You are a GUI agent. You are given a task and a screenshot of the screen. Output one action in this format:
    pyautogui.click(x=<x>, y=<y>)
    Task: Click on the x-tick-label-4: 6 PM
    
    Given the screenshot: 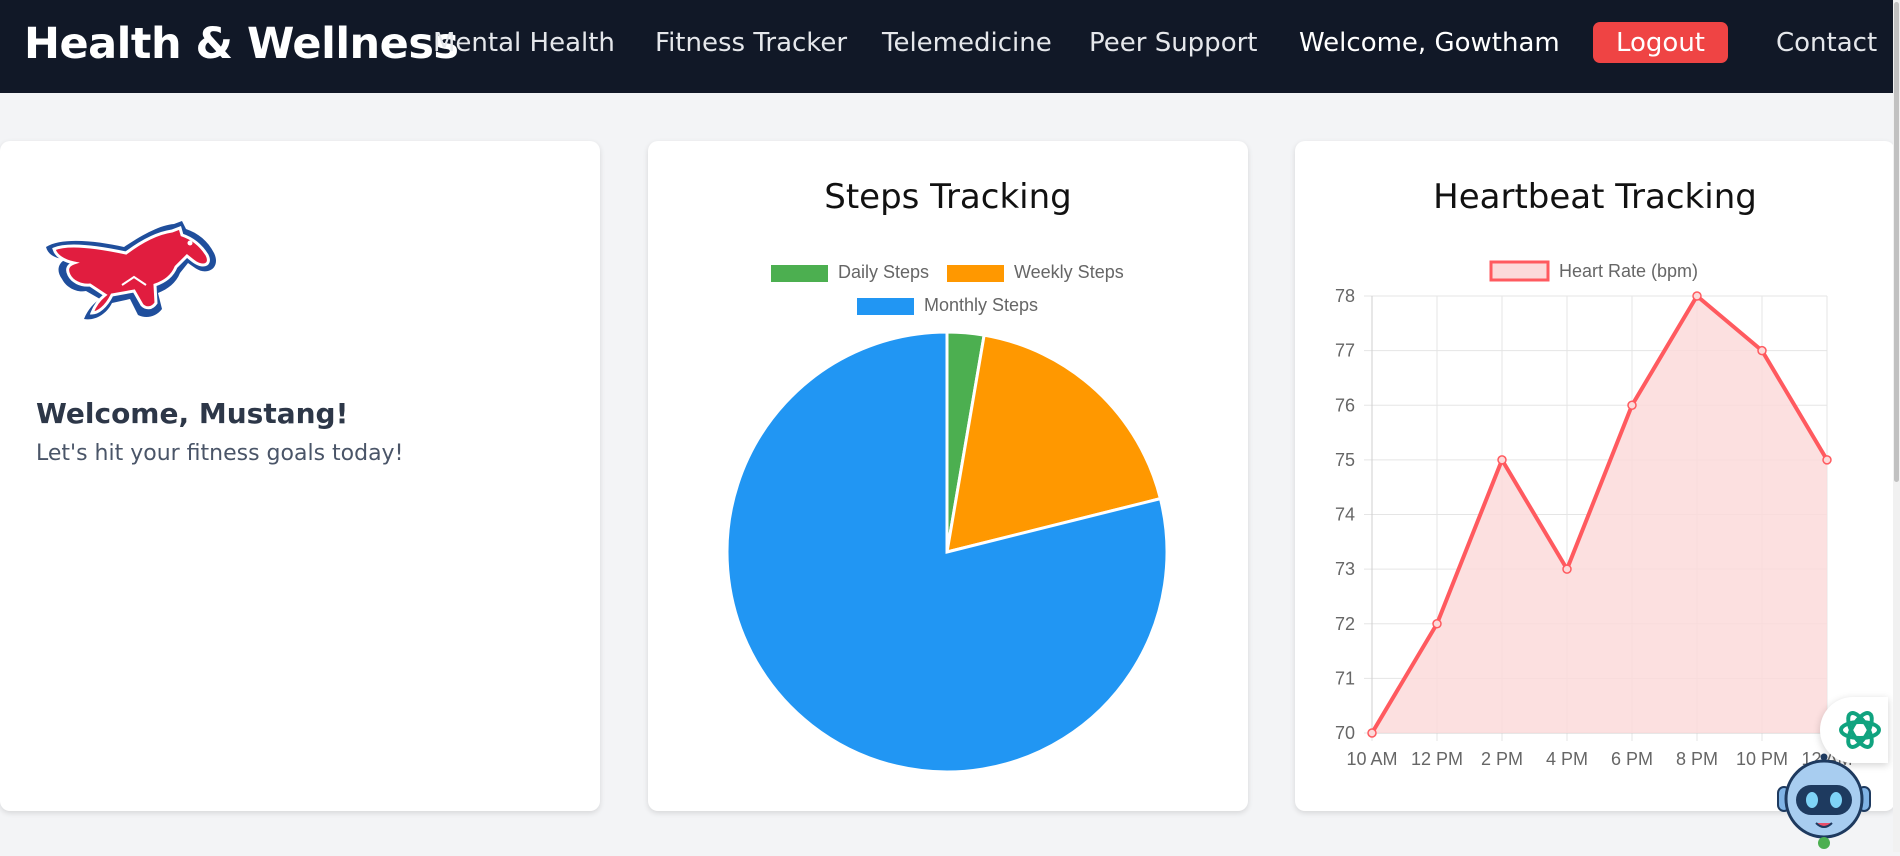 What is the action you would take?
    pyautogui.click(x=1632, y=759)
    